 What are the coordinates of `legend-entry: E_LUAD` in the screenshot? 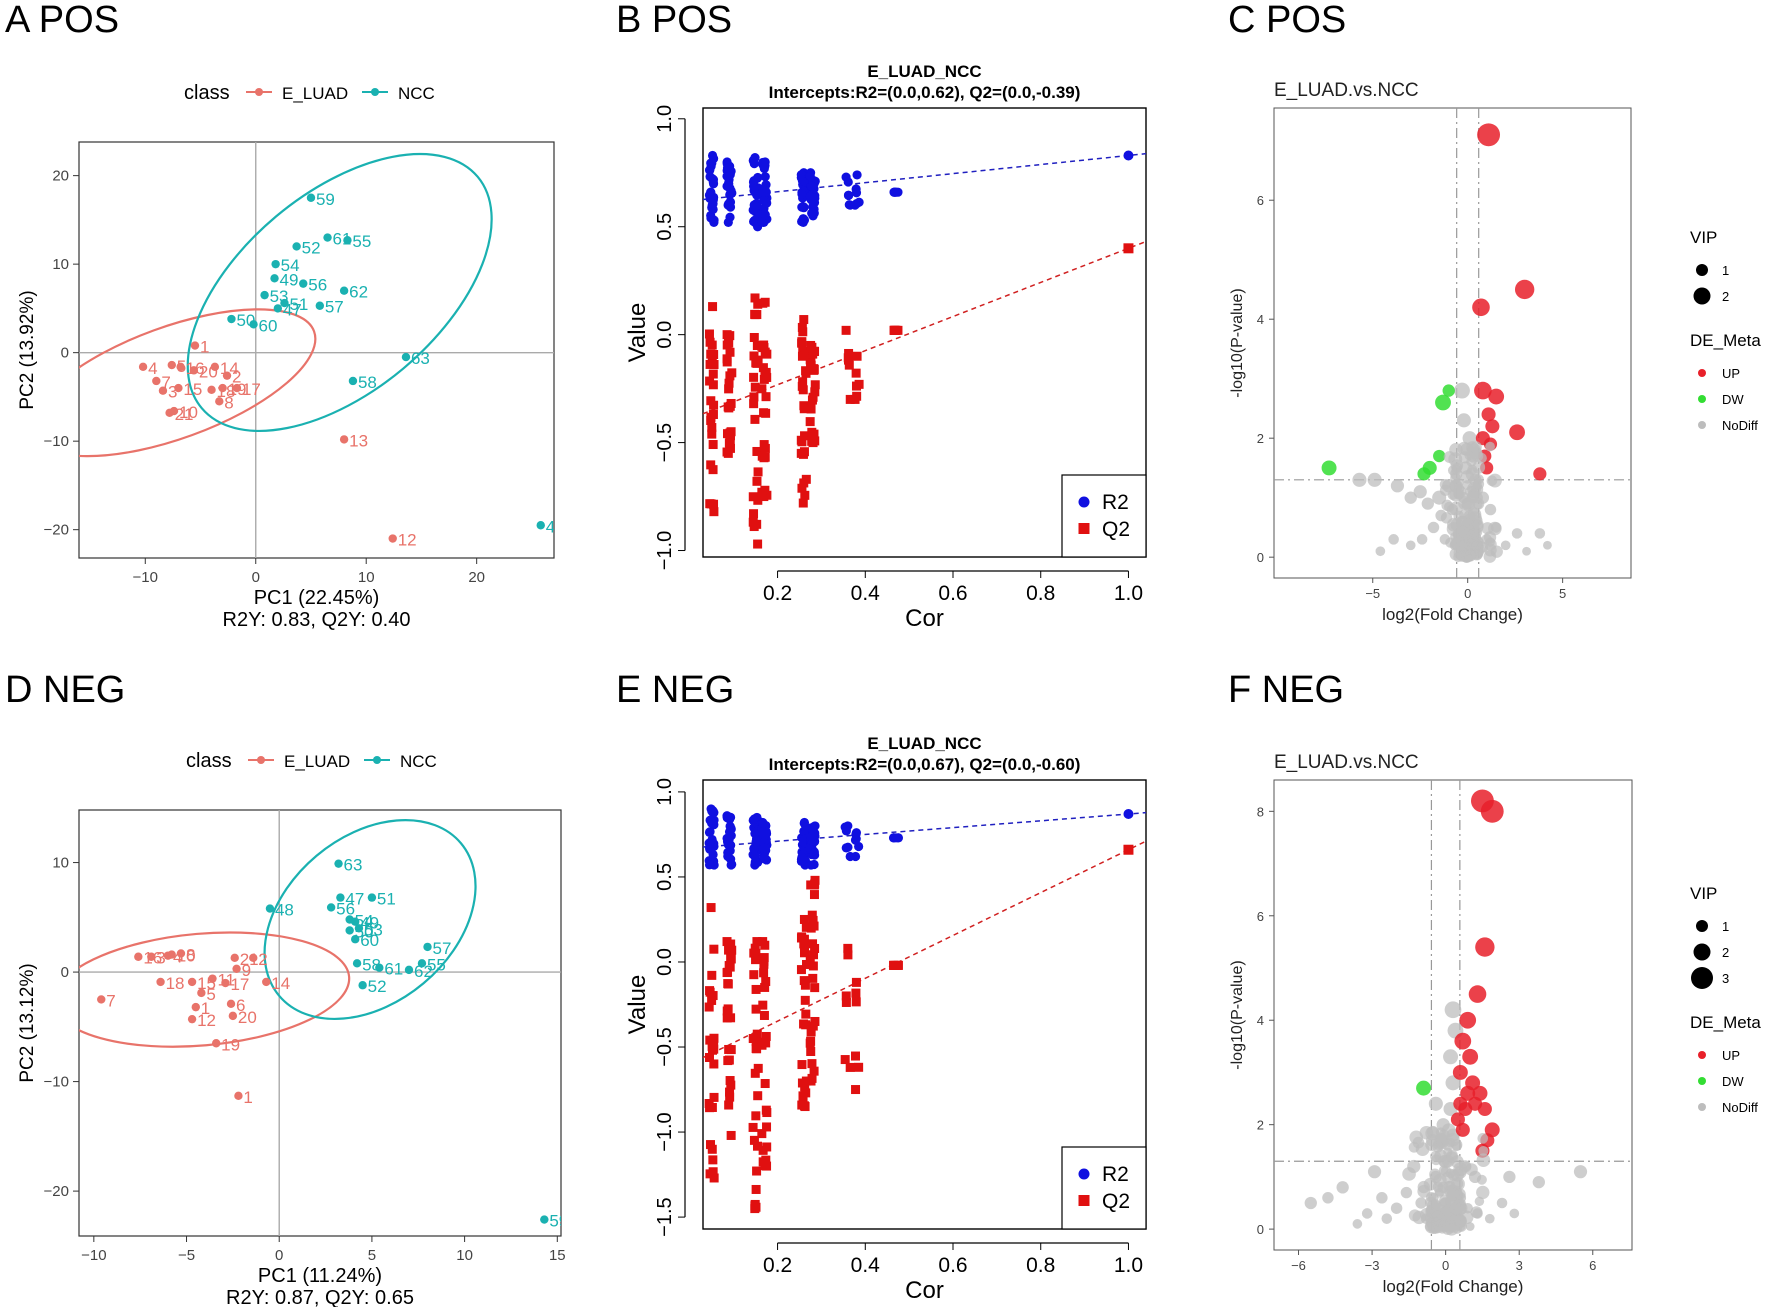 It's located at (297, 93).